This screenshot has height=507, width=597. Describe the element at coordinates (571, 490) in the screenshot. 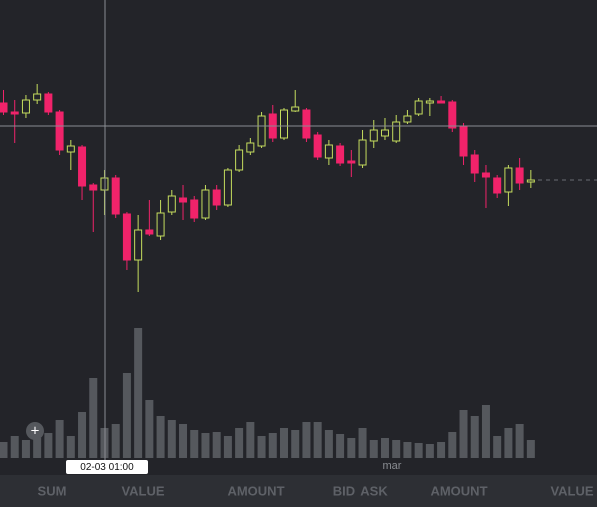

I see `toolbar-label: VALUE` at that location.